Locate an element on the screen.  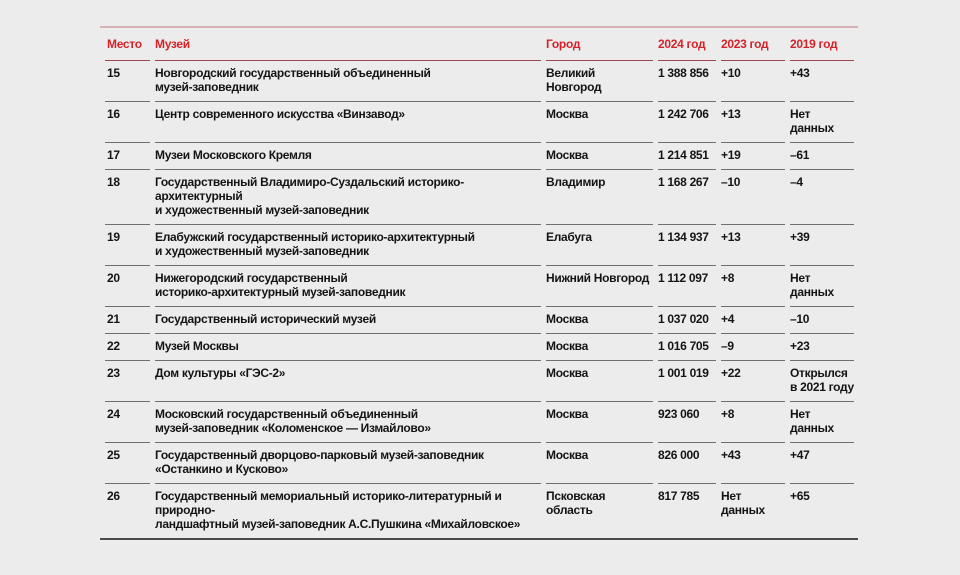
cell-2024-value: 1 242 706 is located at coordinates (687, 122).